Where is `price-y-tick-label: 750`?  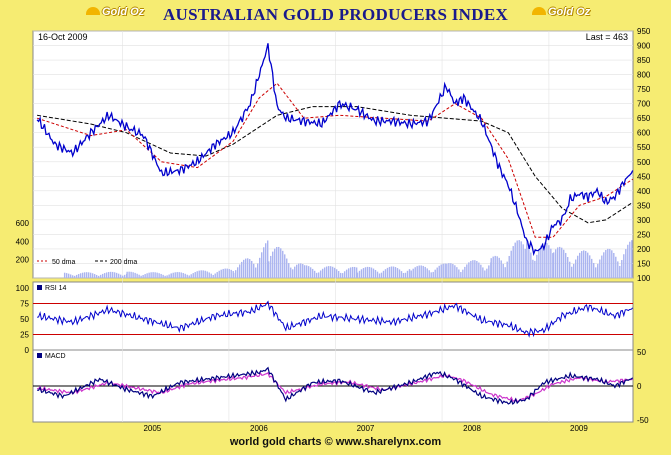
price-y-tick-label: 750 is located at coordinates (644, 89).